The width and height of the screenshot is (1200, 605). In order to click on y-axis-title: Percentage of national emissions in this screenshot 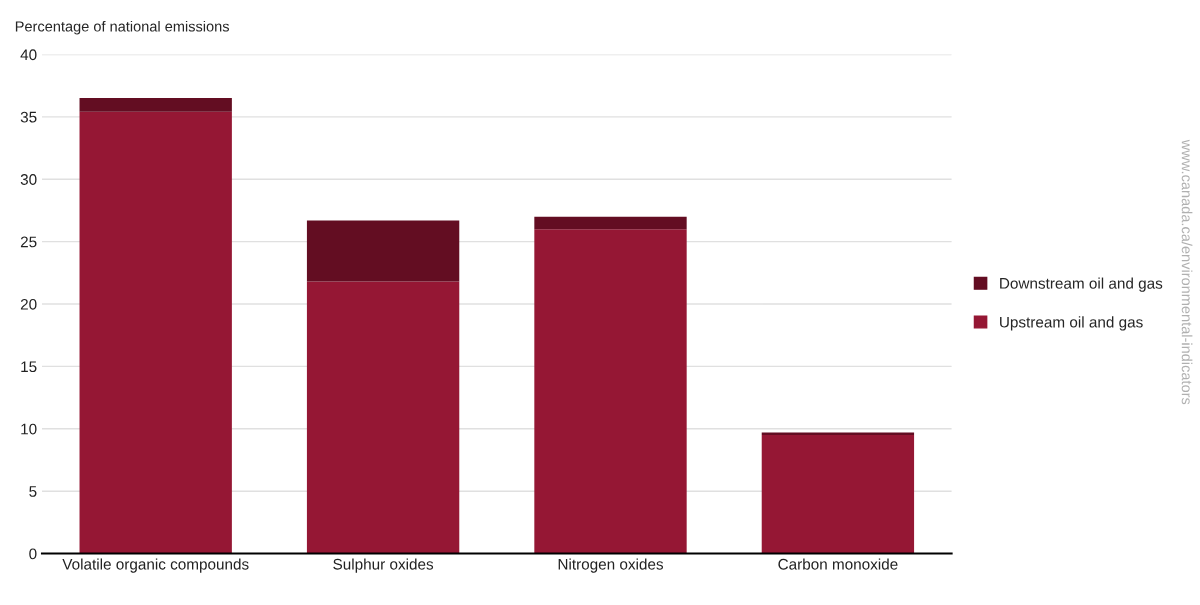, I will do `click(122, 27)`.